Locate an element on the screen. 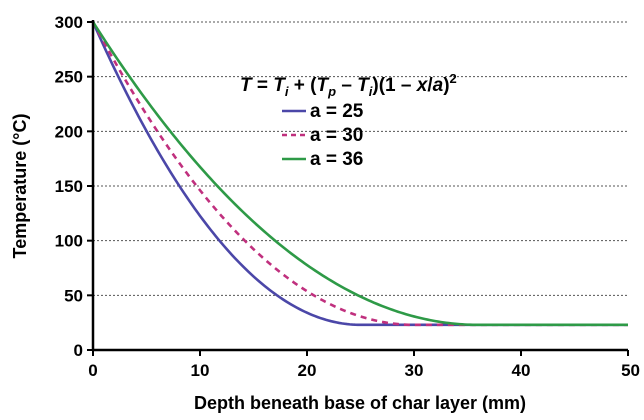 The image size is (644, 420). y-tick-label: 0 is located at coordinates (78, 350).